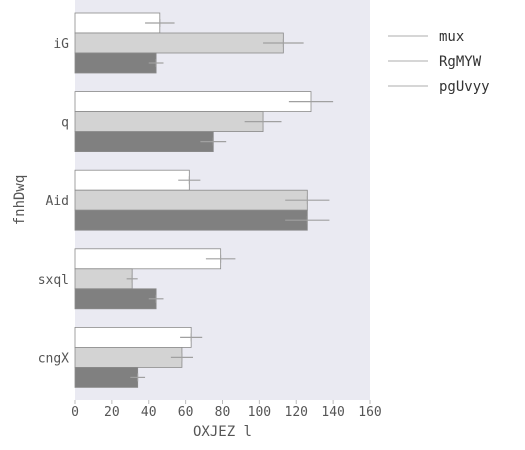  What do you see at coordinates (53, 280) in the screenshot?
I see `y-tick-label-sxql: sxql` at bounding box center [53, 280].